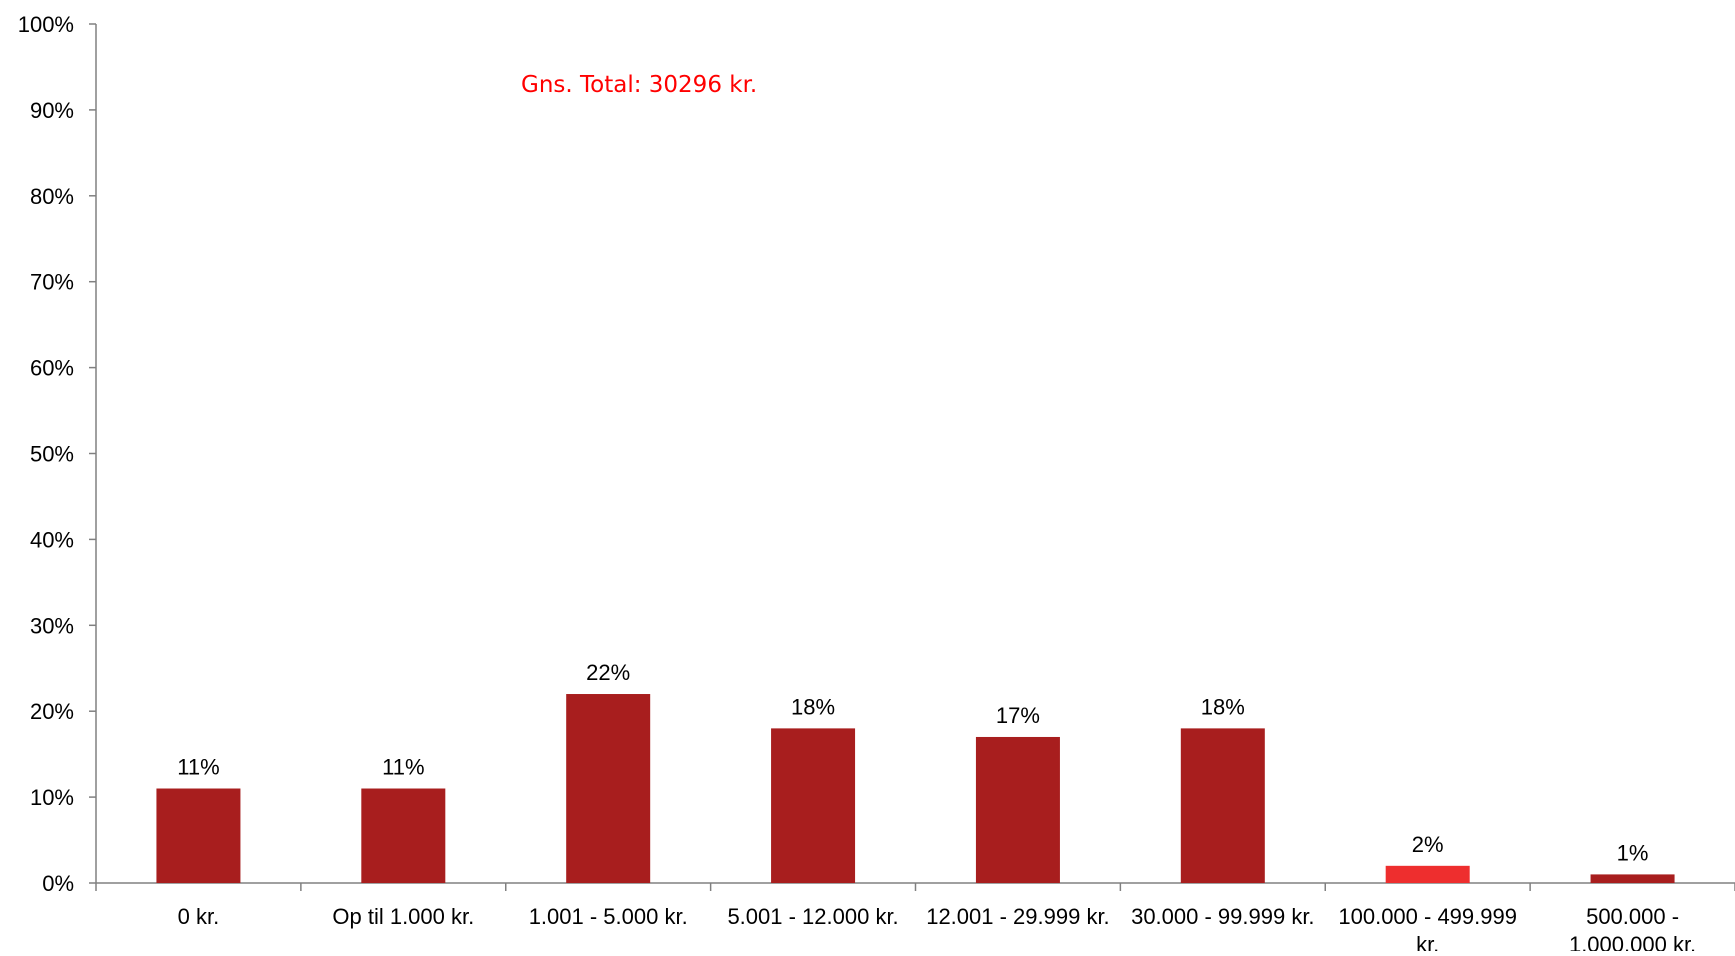  What do you see at coordinates (52, 711) in the screenshot?
I see `y-tick-label: 20%` at bounding box center [52, 711].